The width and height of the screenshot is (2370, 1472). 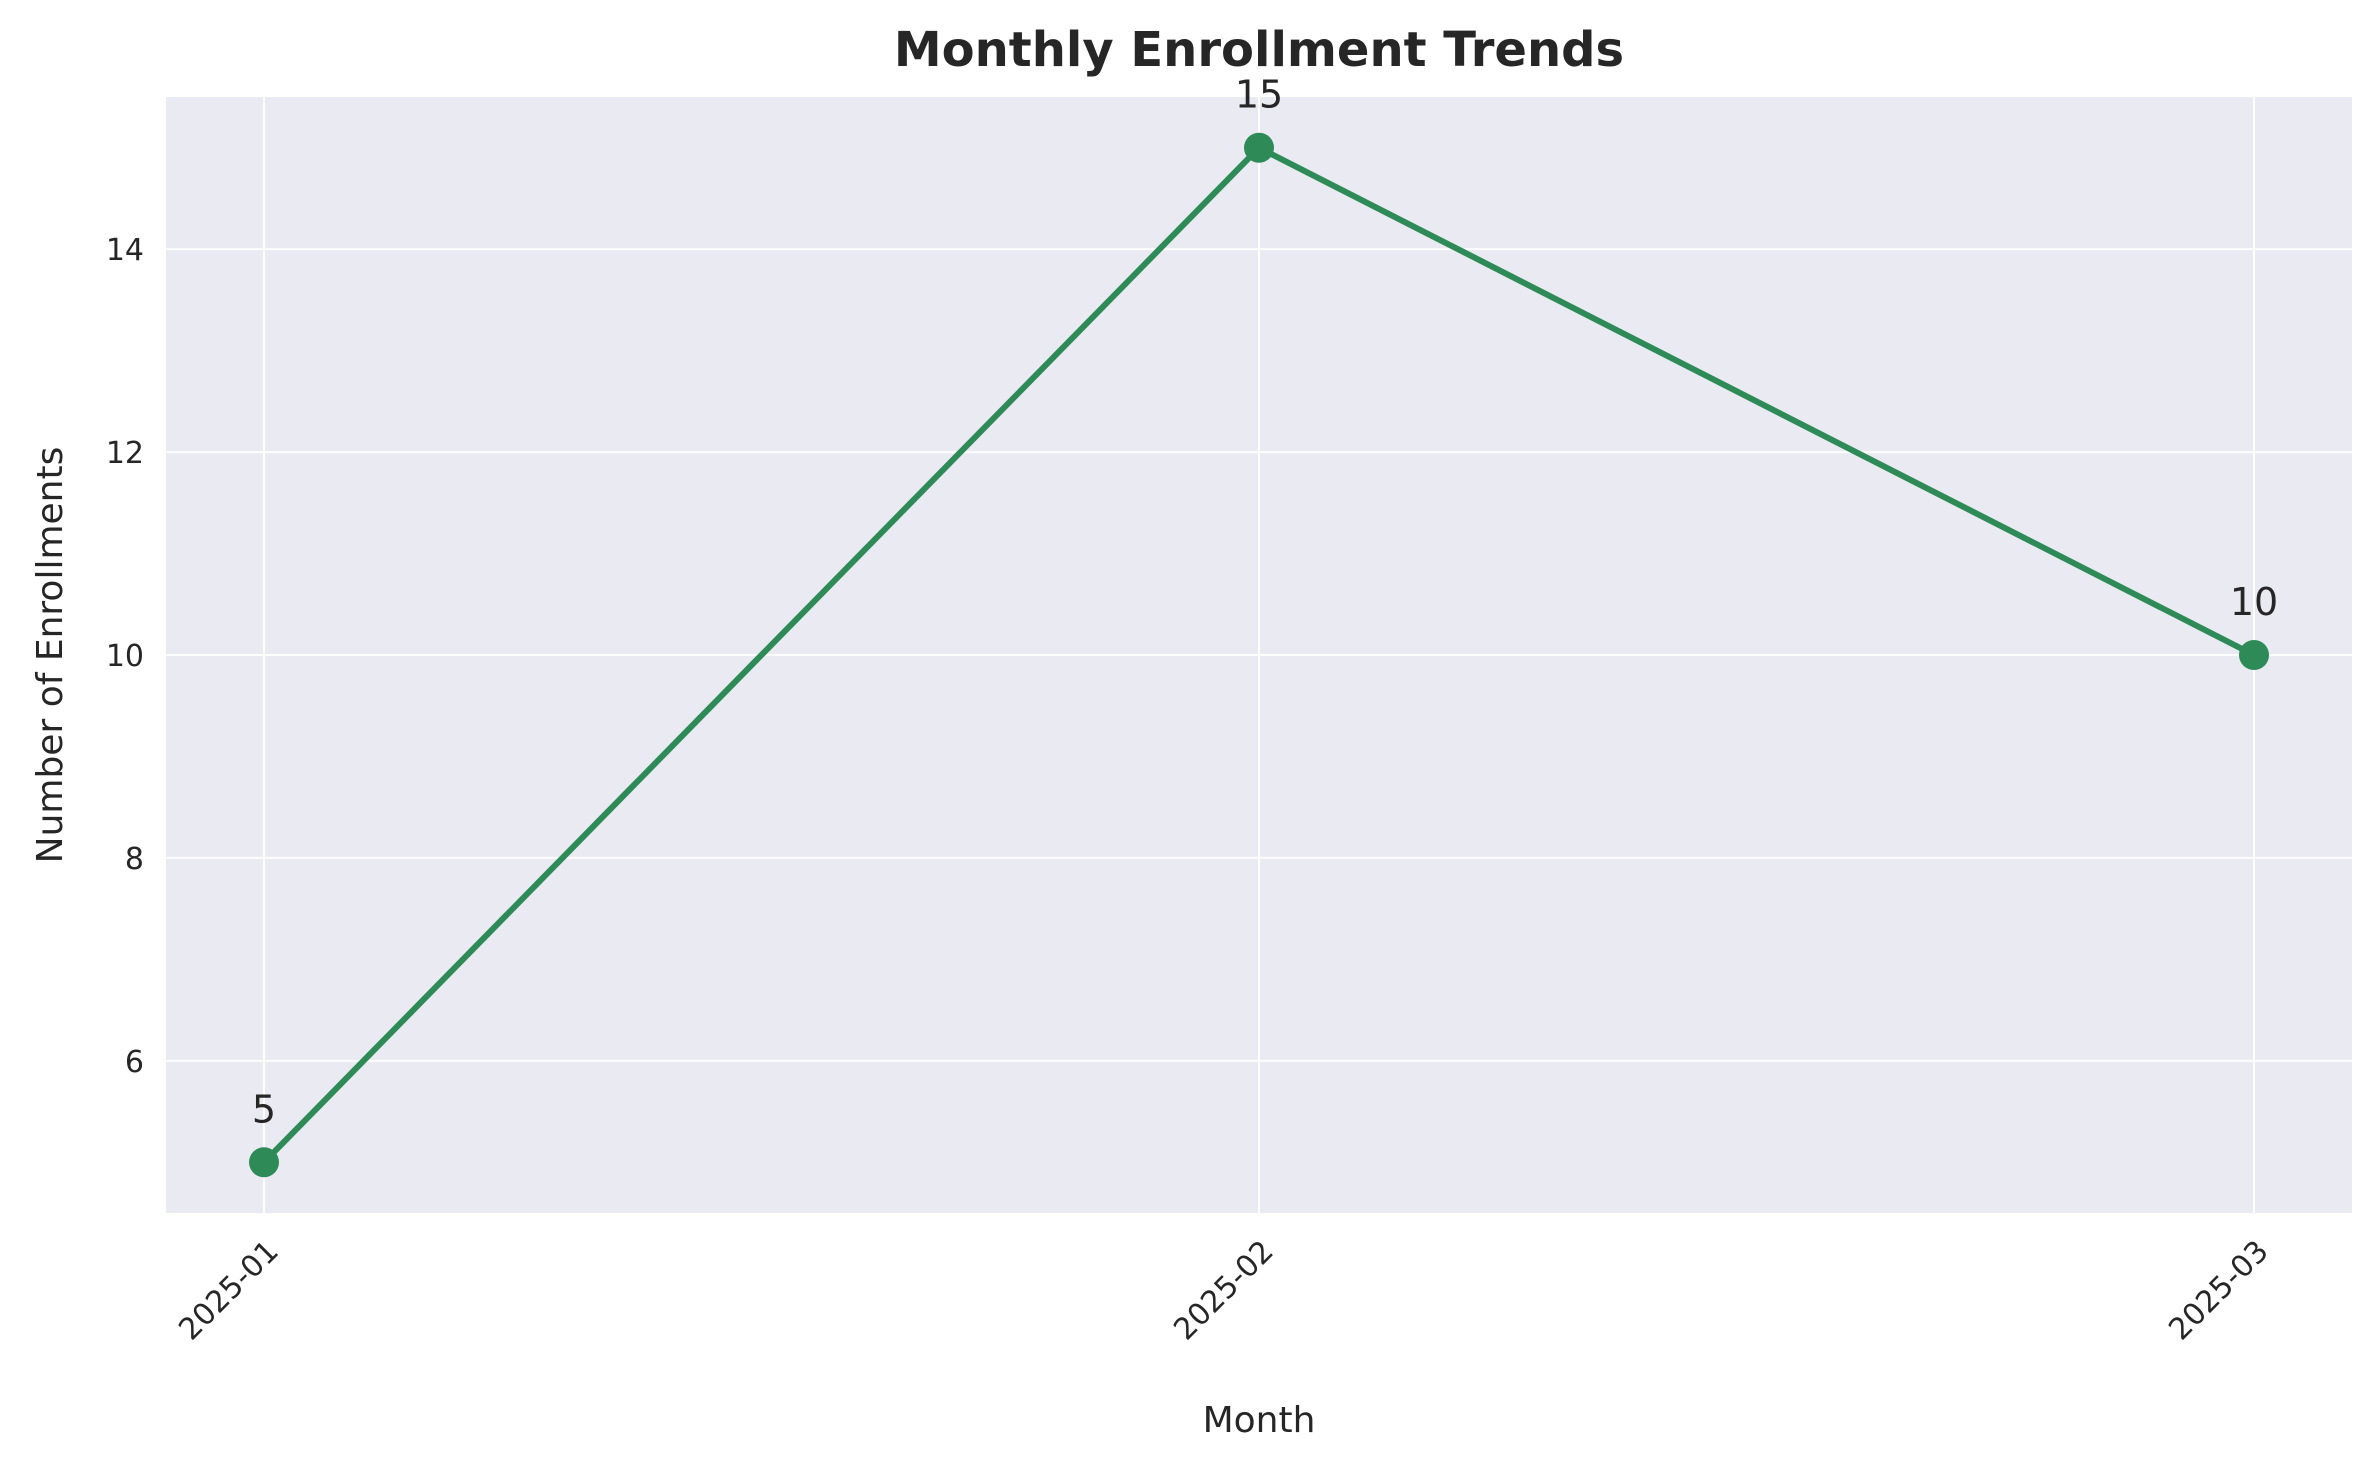 What do you see at coordinates (50, 655) in the screenshot?
I see `y-axis-label: Number of Enrollments` at bounding box center [50, 655].